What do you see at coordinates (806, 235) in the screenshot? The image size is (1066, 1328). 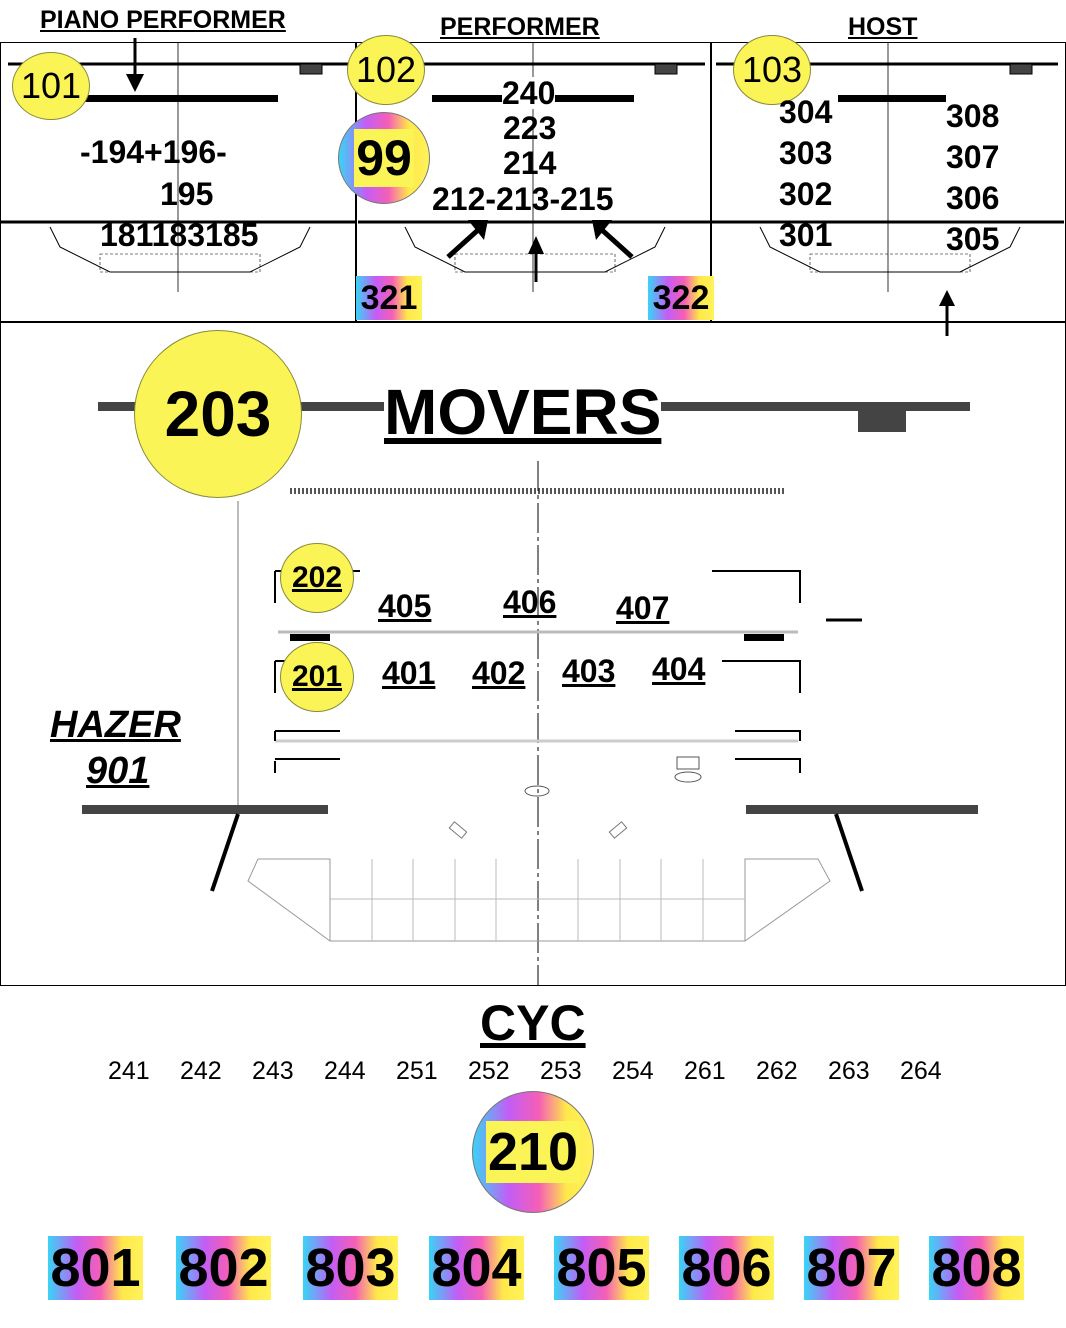 I see `host-301-label: 301` at bounding box center [806, 235].